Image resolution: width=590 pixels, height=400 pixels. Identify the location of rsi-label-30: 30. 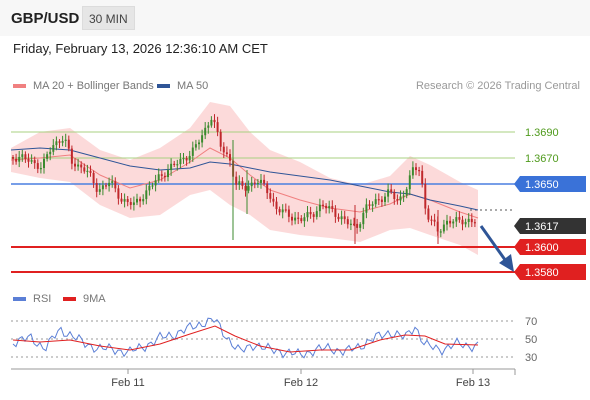
(531, 358).